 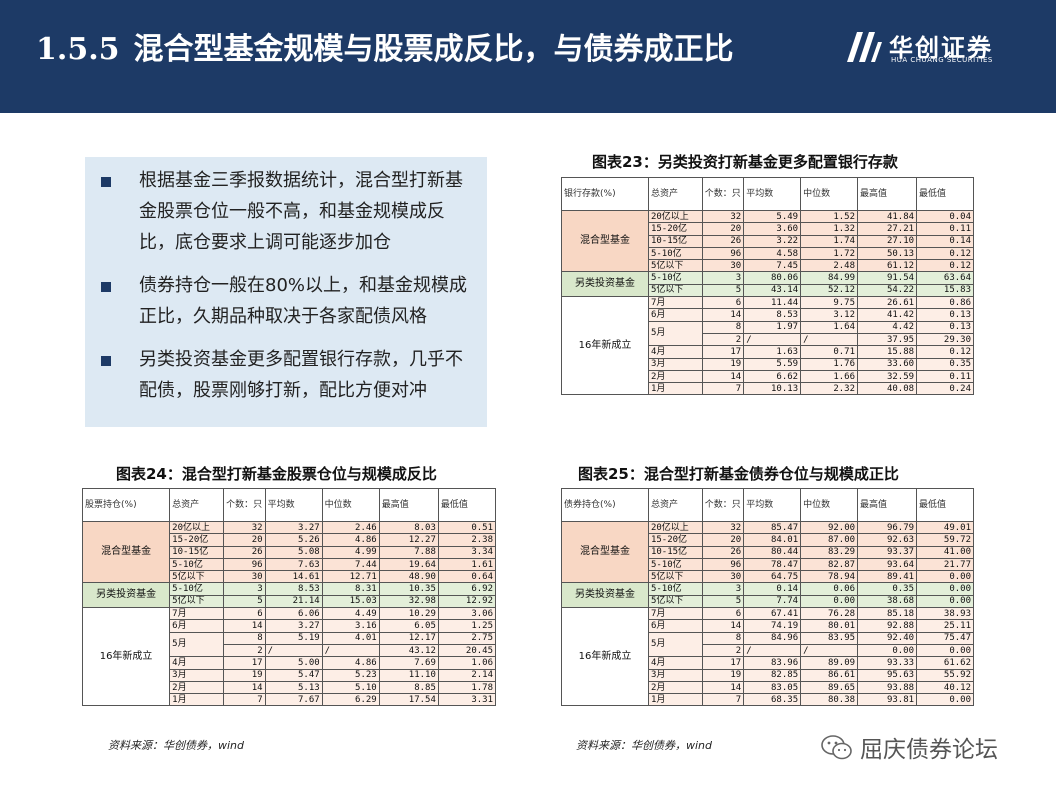 What do you see at coordinates (829, 241) in the screenshot?
I see `table-cell: 1.74` at bounding box center [829, 241].